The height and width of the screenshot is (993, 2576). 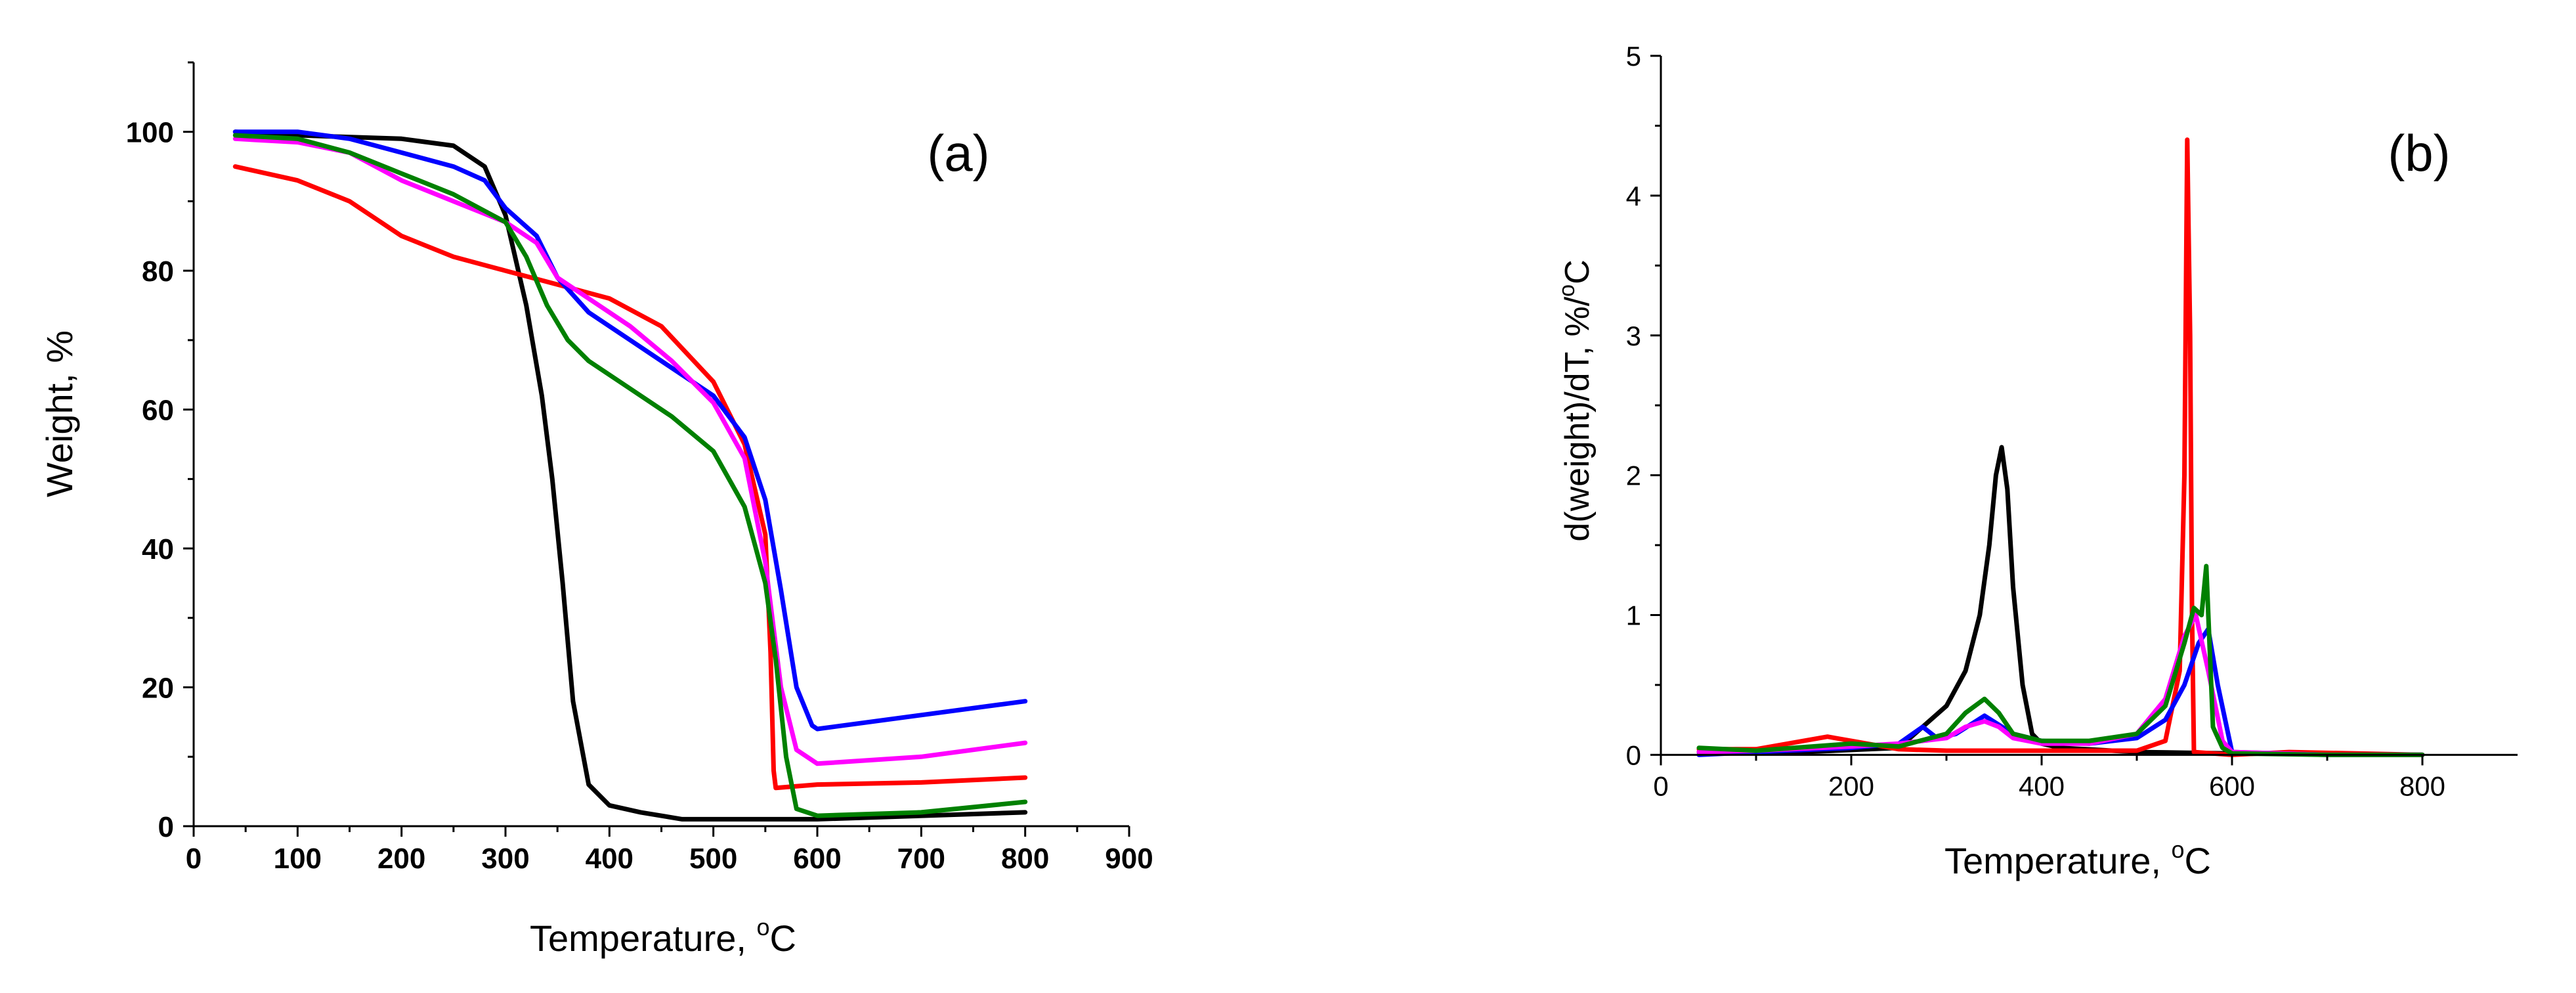 What do you see at coordinates (2419, 153) in the screenshot?
I see `chart-b-panel-label: (b)` at bounding box center [2419, 153].